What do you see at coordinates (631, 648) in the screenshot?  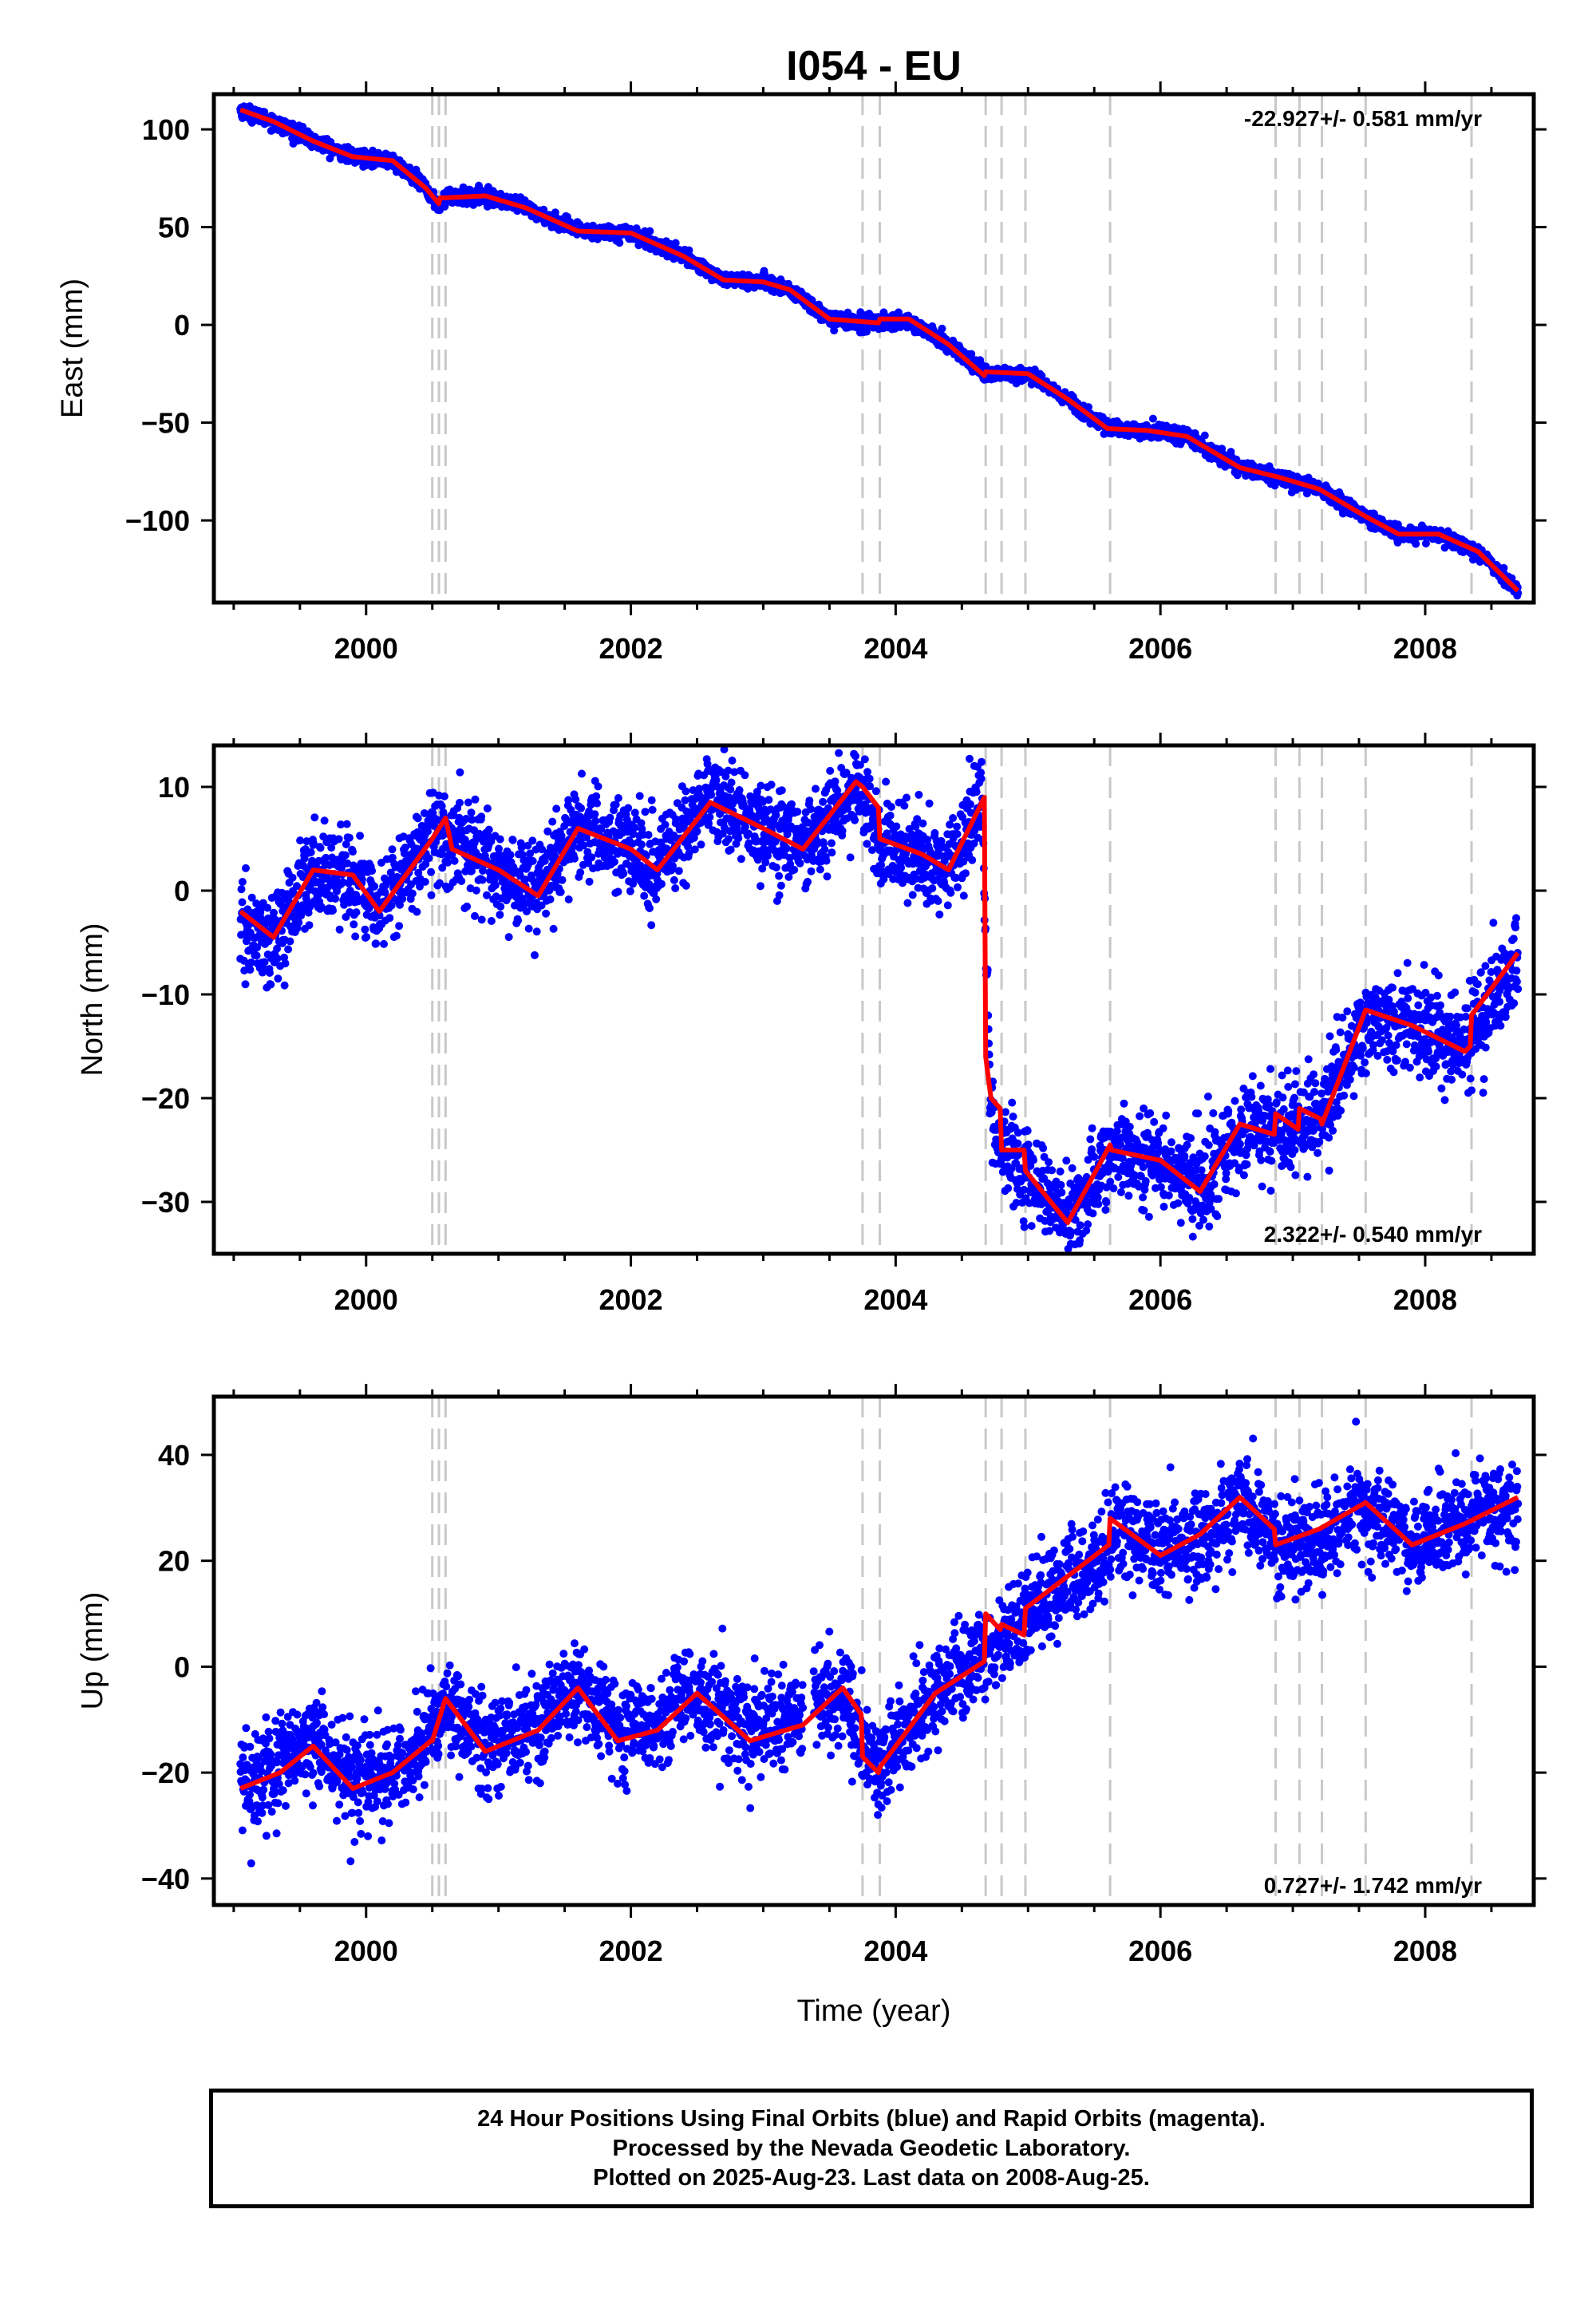 I see `x-tick-label: 2002` at bounding box center [631, 648].